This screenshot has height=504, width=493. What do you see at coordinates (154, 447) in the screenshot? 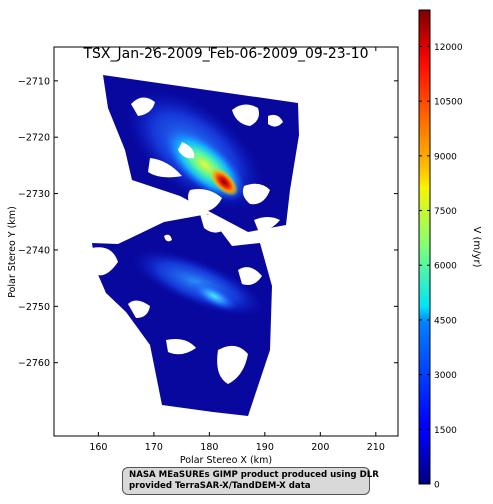
I see `x-tick-label: 170` at bounding box center [154, 447].